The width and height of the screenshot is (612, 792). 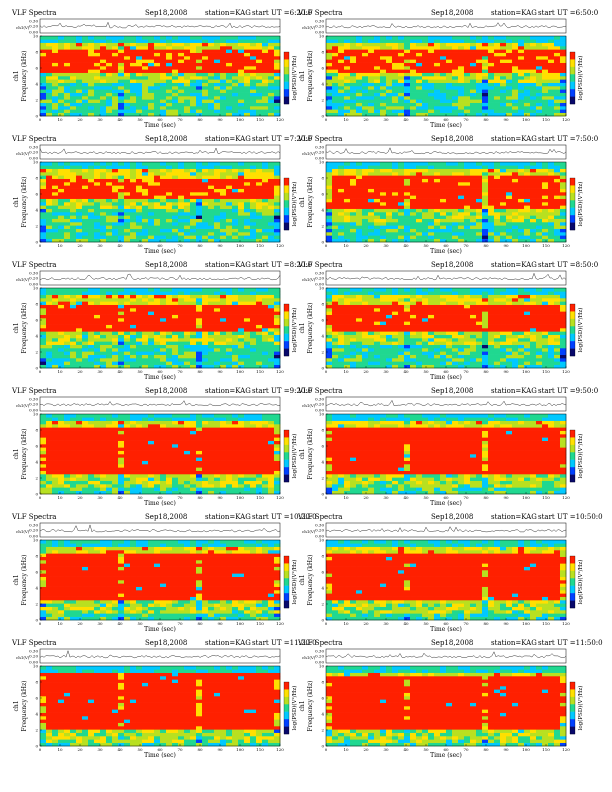 I want to click on y-tick-label: 10, so click(x=36, y=35).